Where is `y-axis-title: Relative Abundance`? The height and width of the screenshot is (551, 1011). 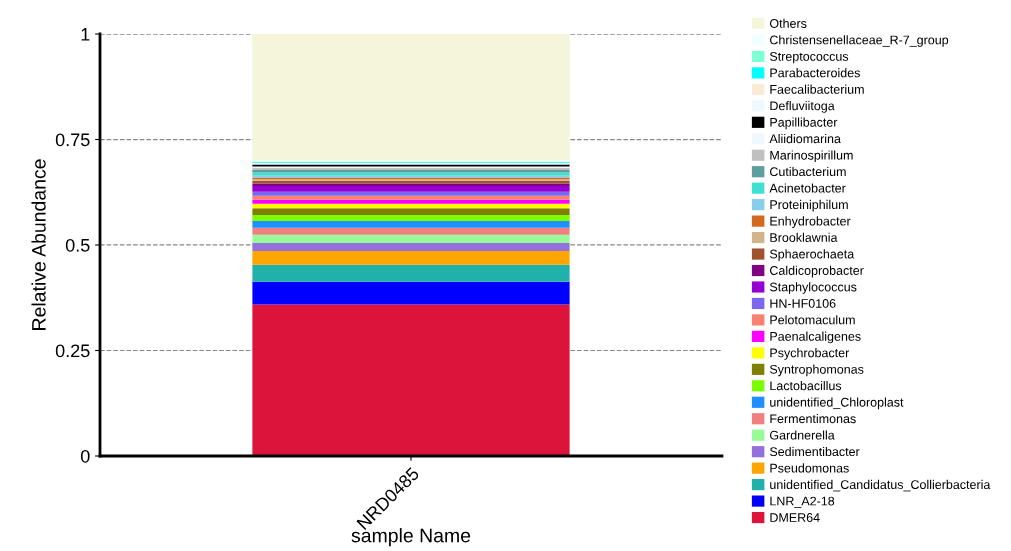 y-axis-title: Relative Abundance is located at coordinates (38, 244).